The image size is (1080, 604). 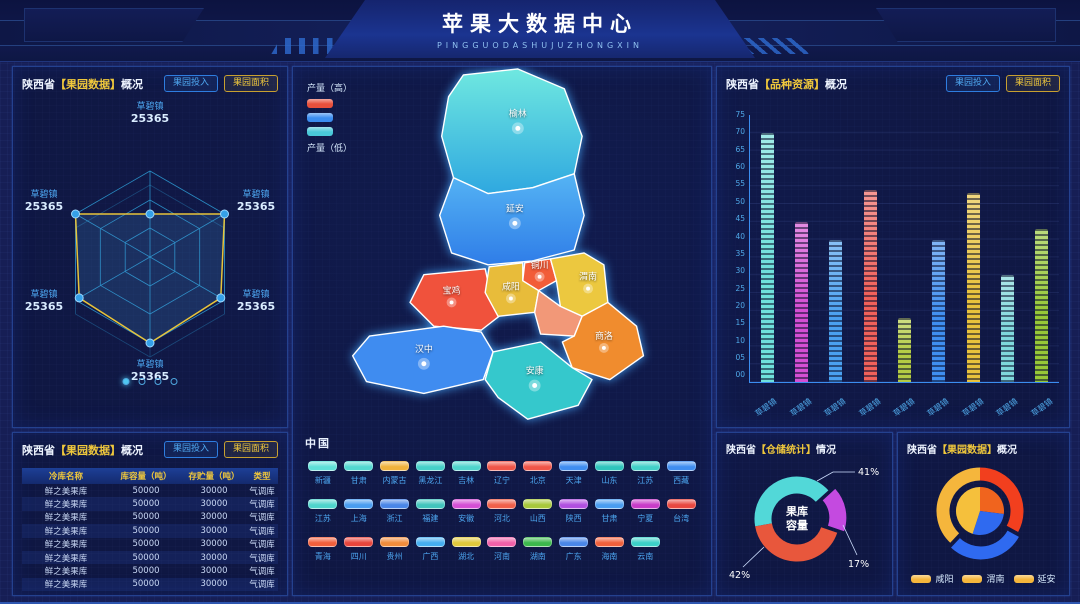 I want to click on panel-orchard-pie: 陕西省【果园数据】概况 咸阳 渭南 延安, so click(x=983, y=514).